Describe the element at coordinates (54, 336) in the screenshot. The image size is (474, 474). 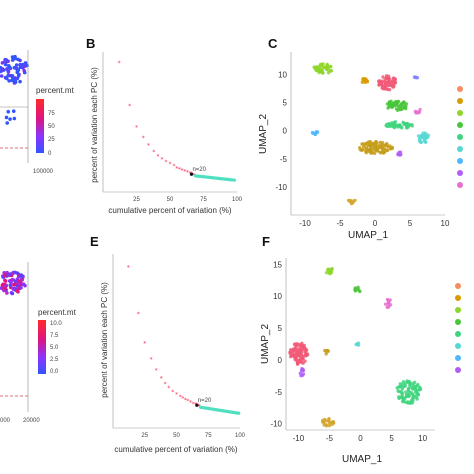
I see `panel-d-legend-tick: 7.5` at that location.